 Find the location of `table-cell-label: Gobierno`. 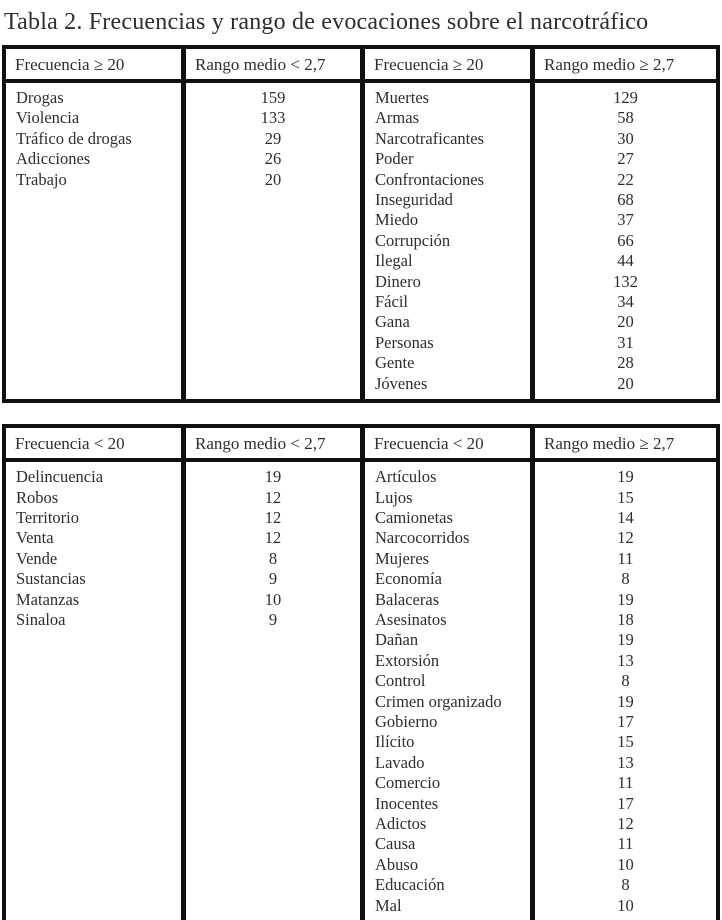

table-cell-label: Gobierno is located at coordinates (406, 721).